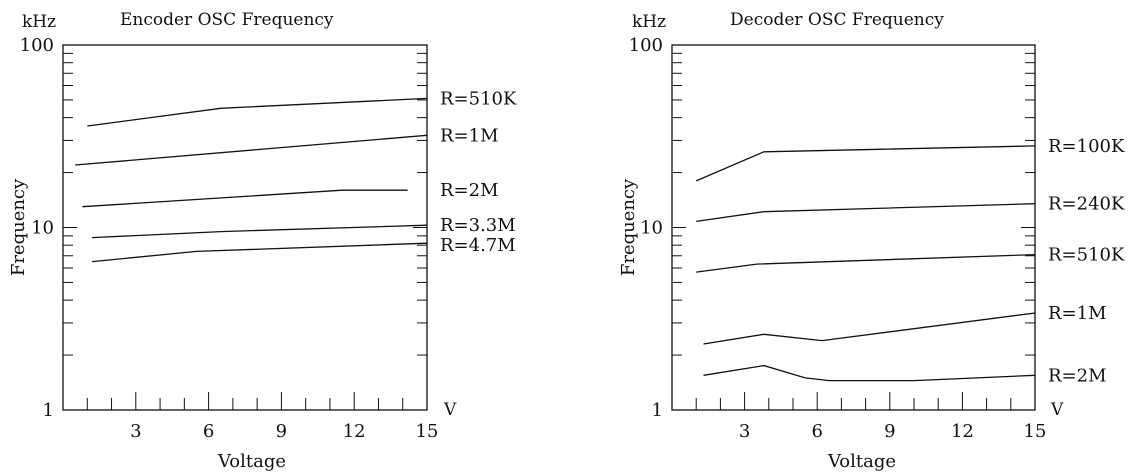 The image size is (1129, 473). I want to click on series-line-r-4-7m, so click(260, 252).